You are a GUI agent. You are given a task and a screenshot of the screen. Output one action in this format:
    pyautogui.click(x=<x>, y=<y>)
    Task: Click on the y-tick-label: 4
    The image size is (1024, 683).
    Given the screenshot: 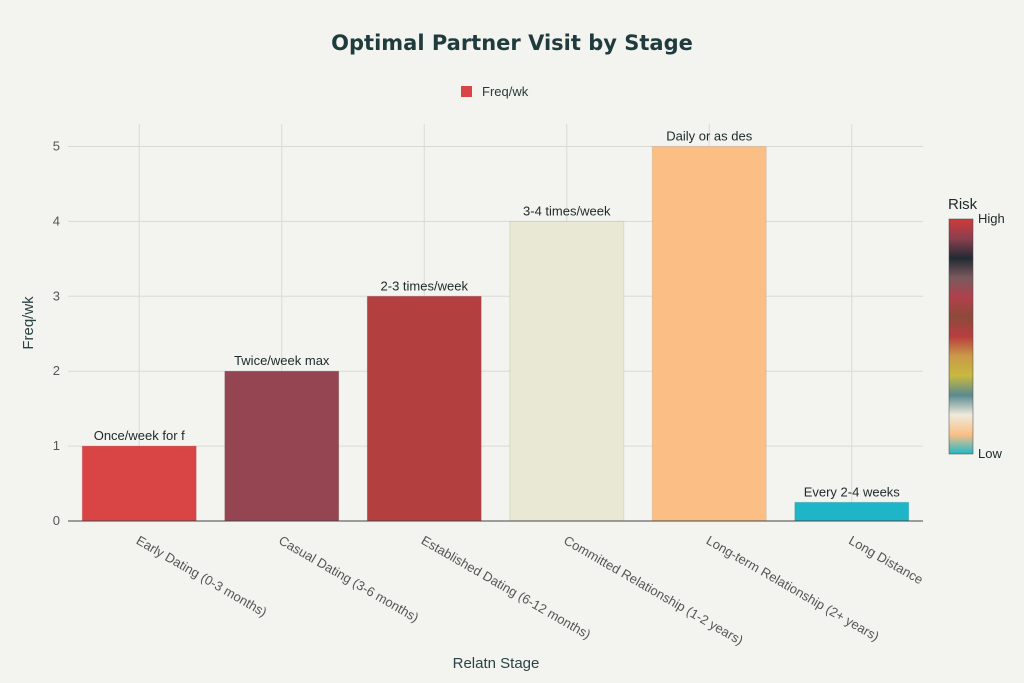 What is the action you would take?
    pyautogui.click(x=56, y=220)
    